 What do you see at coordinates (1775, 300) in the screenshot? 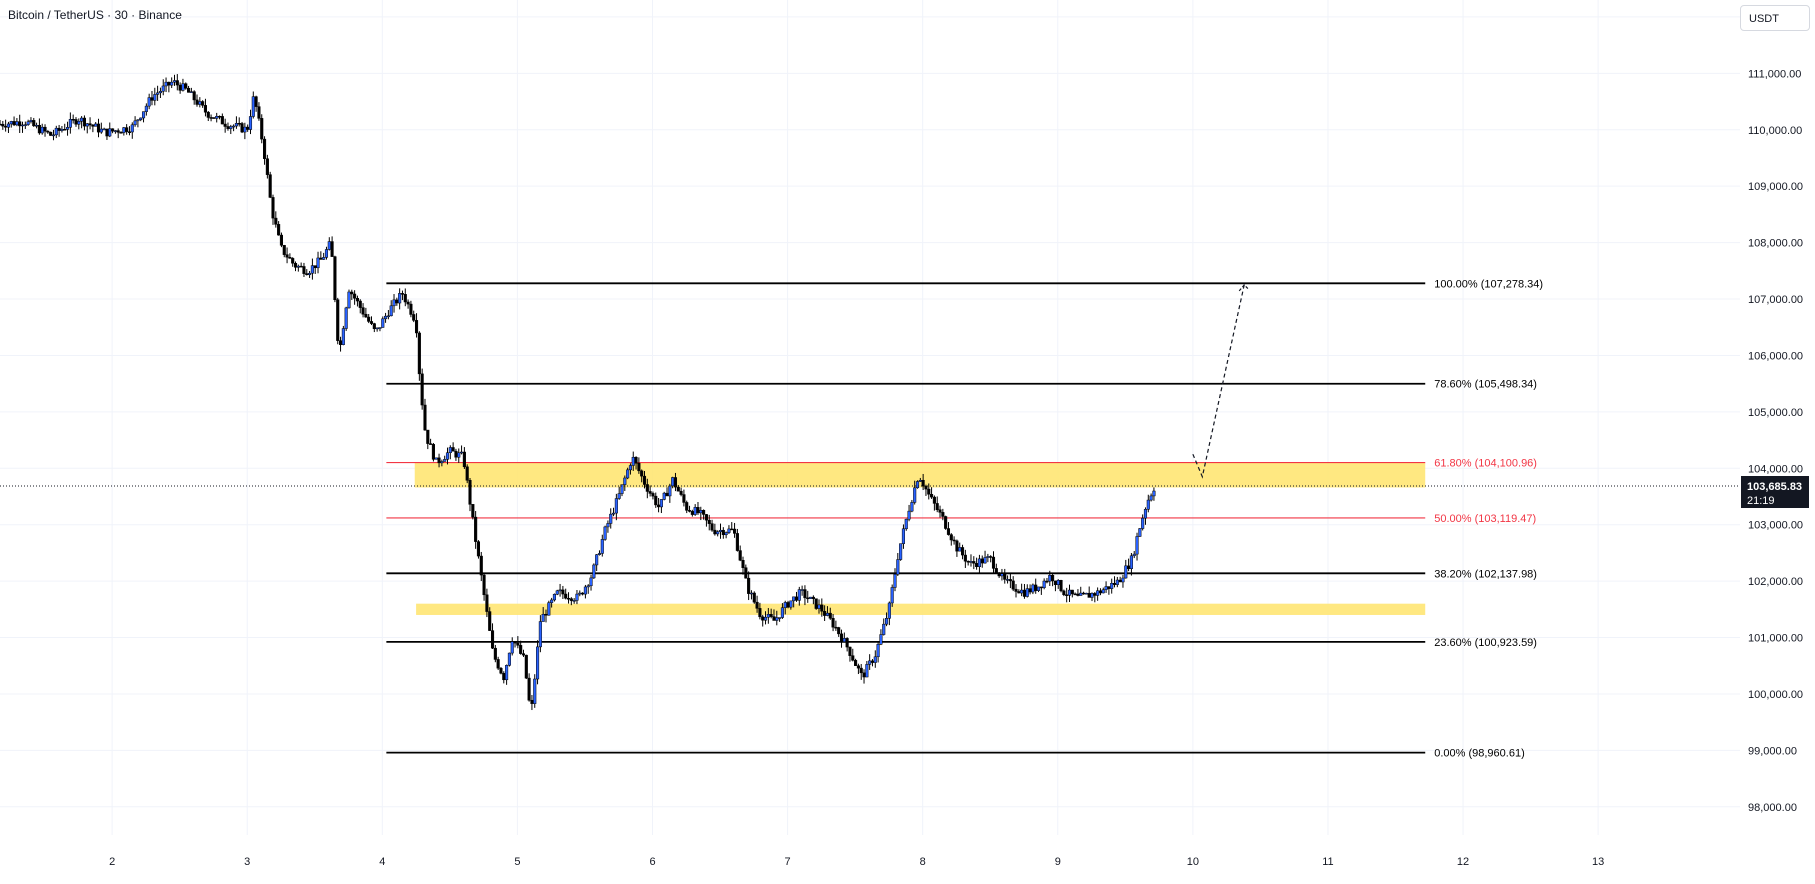
I see `y-tick-label: 107,000.00` at bounding box center [1775, 300].